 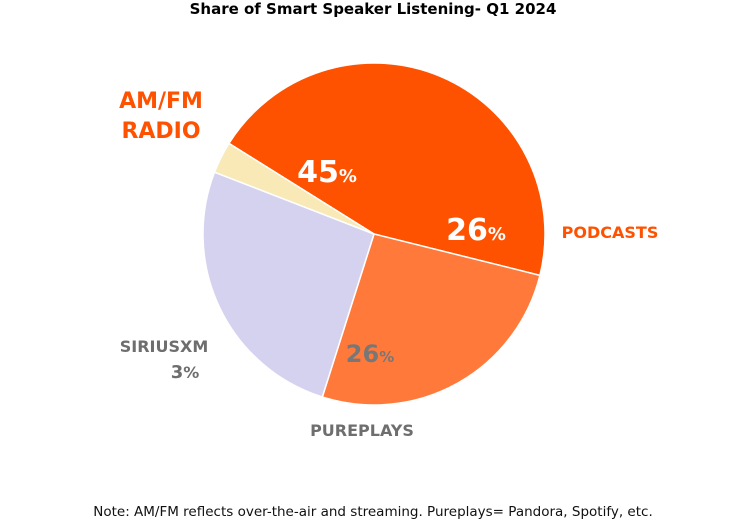 What do you see at coordinates (318, 172) in the screenshot?
I see `slice-value-number-amfm: 45` at bounding box center [318, 172].